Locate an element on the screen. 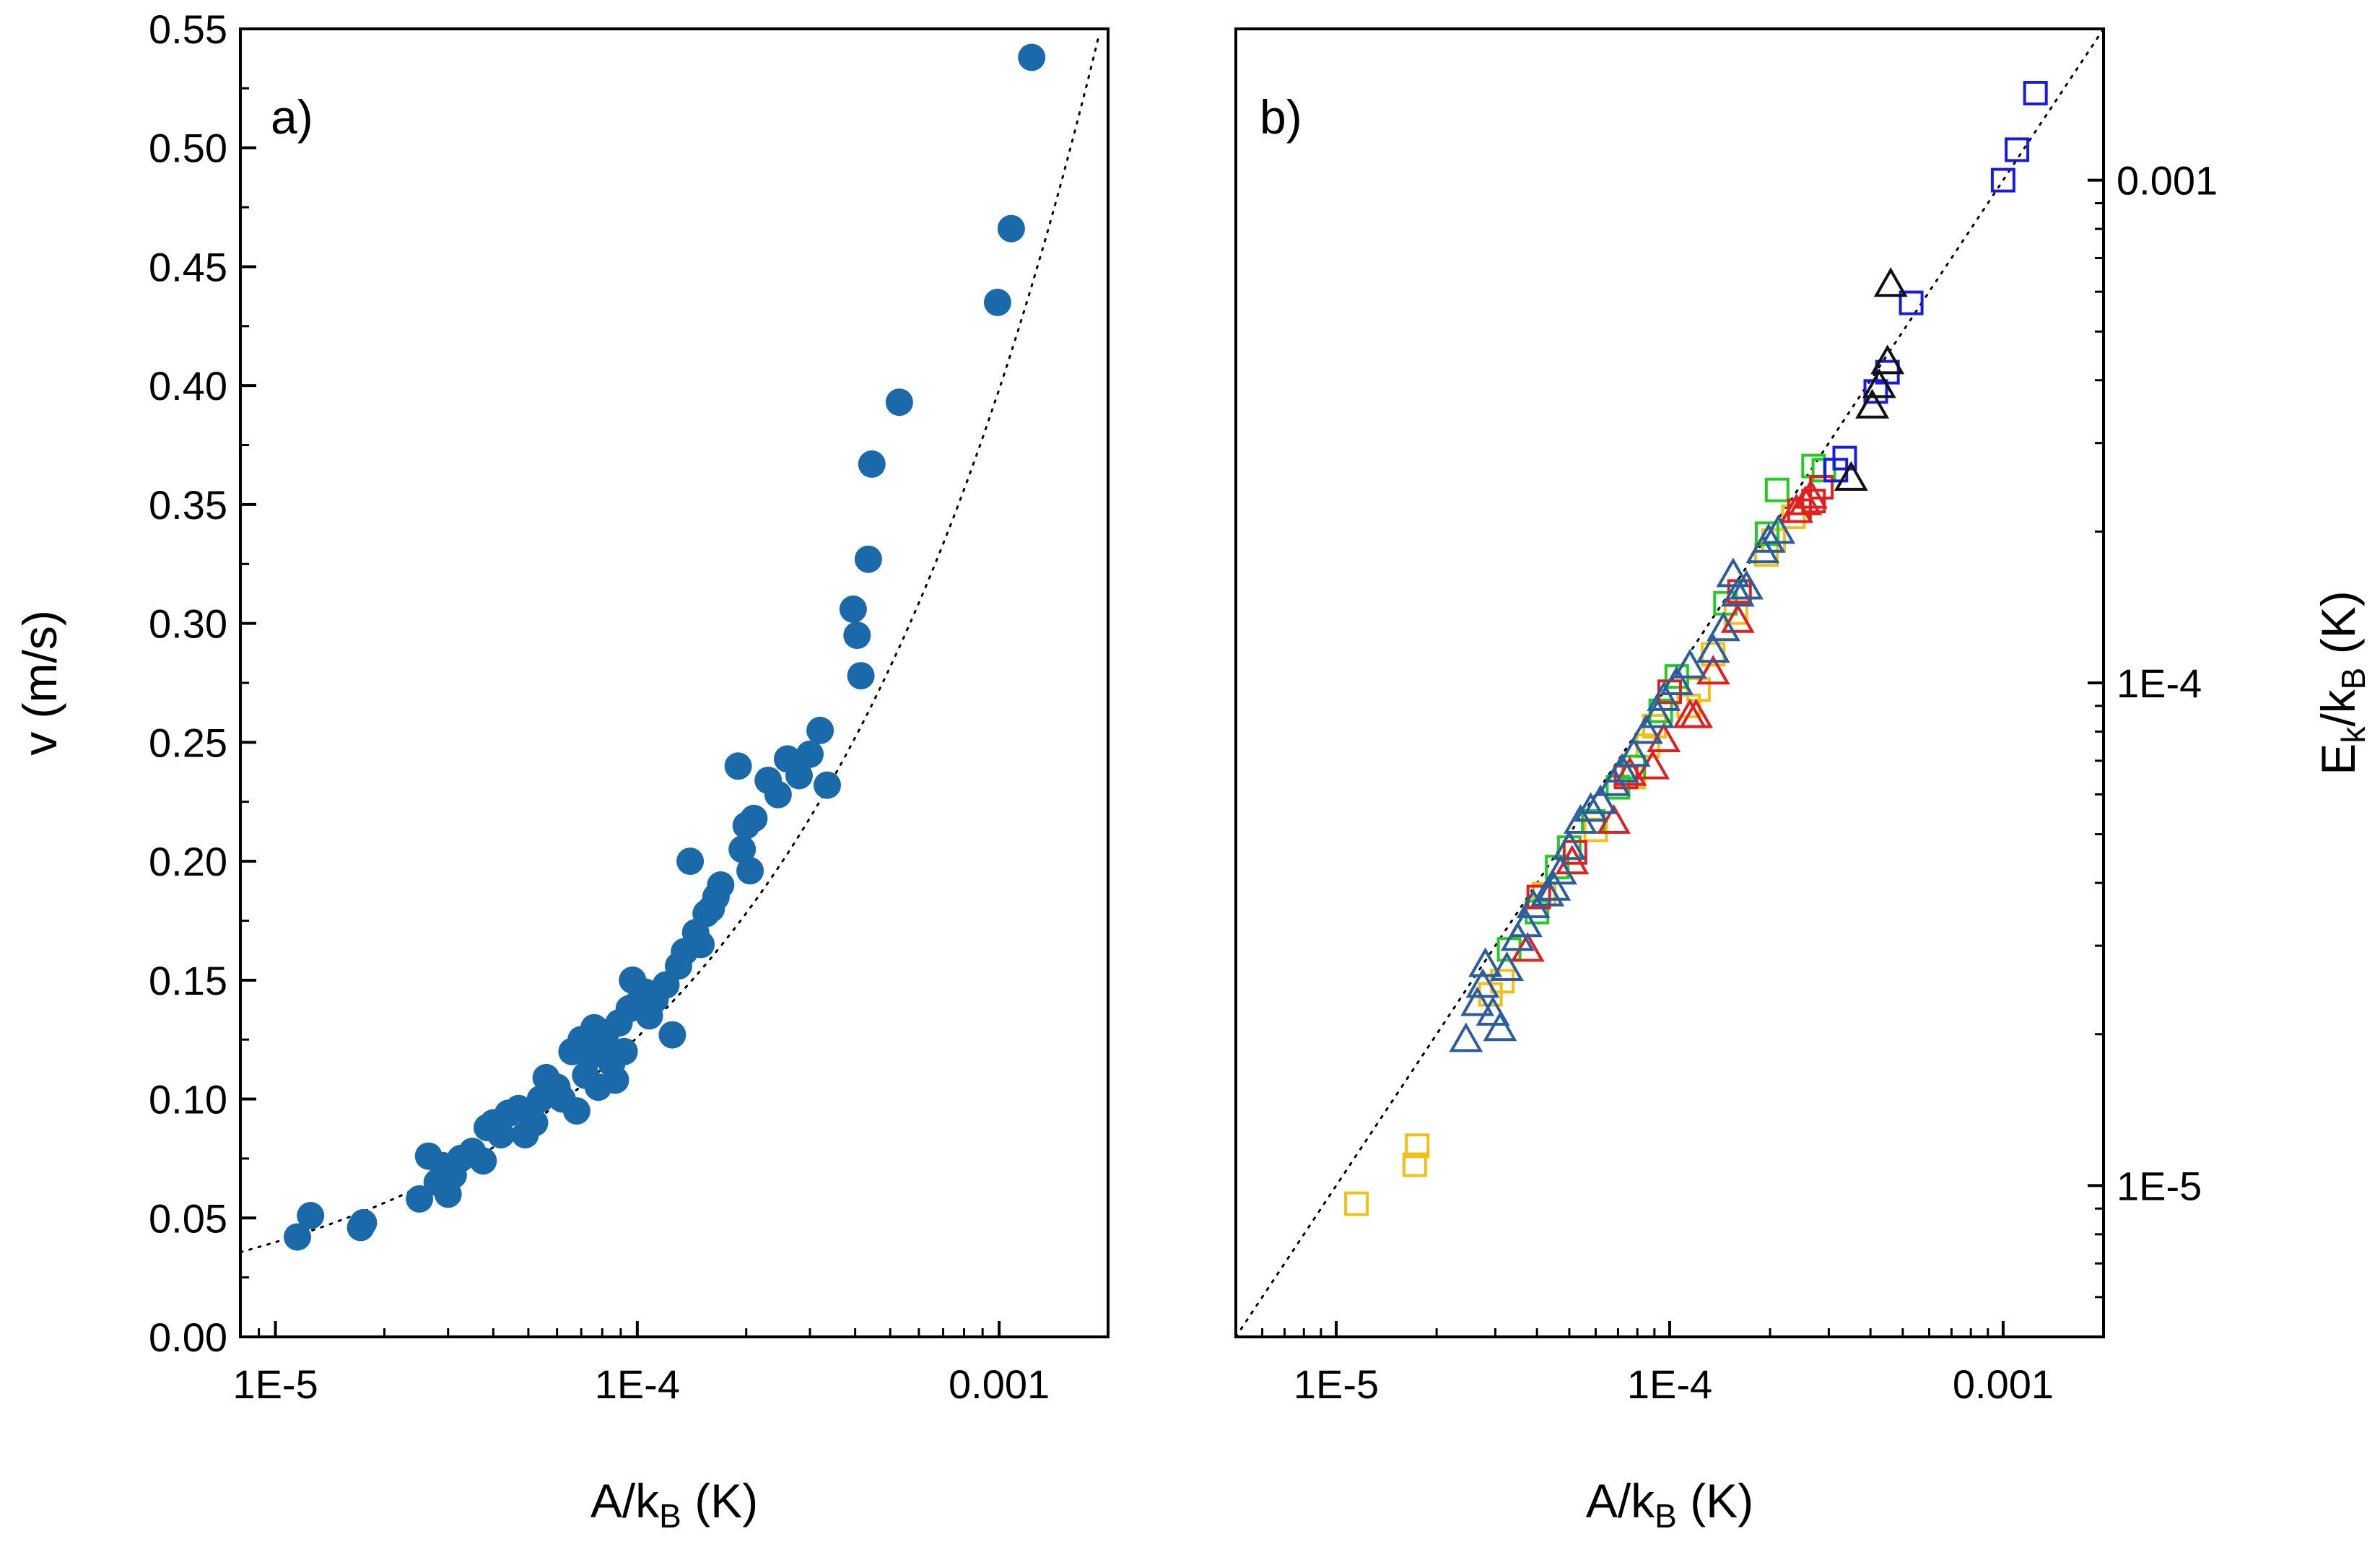  panel-a-x-axis-title: A/kB (K) is located at coordinates (674, 1505).